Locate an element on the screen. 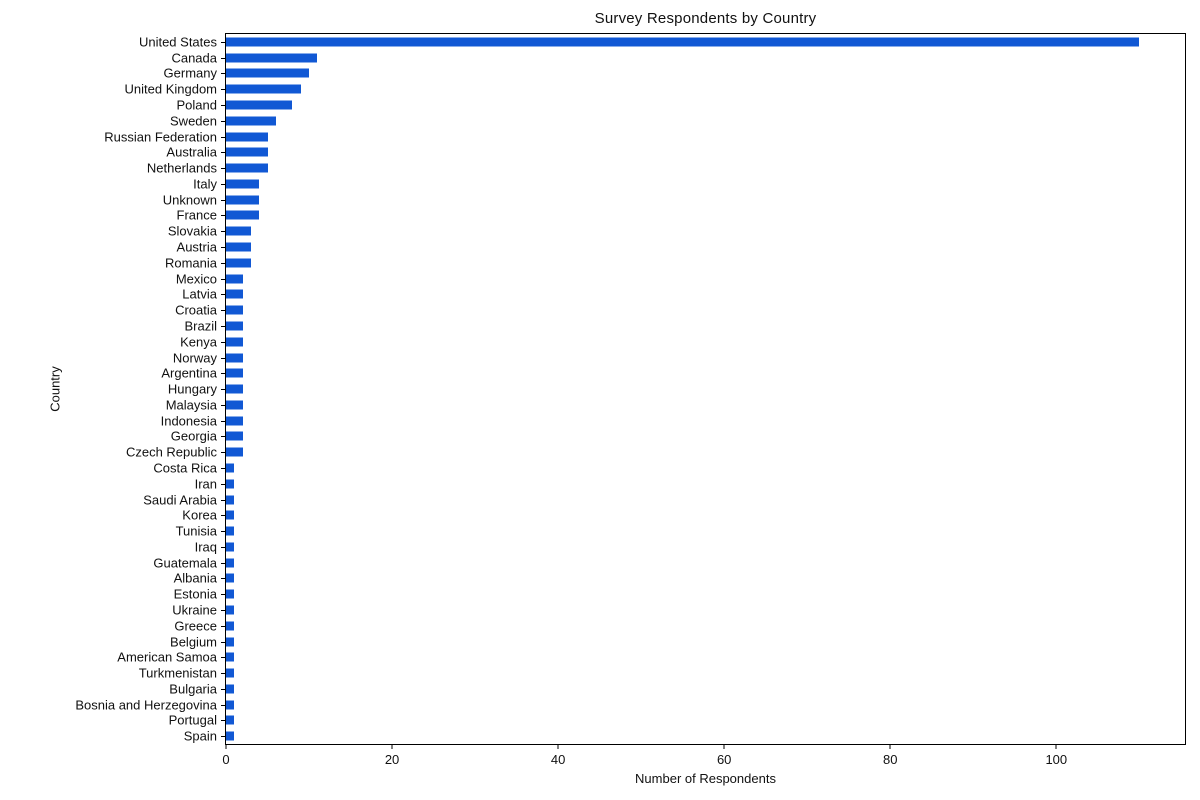 This screenshot has height=800, width=1200. y-tick-label: Tunisia is located at coordinates (196, 531).